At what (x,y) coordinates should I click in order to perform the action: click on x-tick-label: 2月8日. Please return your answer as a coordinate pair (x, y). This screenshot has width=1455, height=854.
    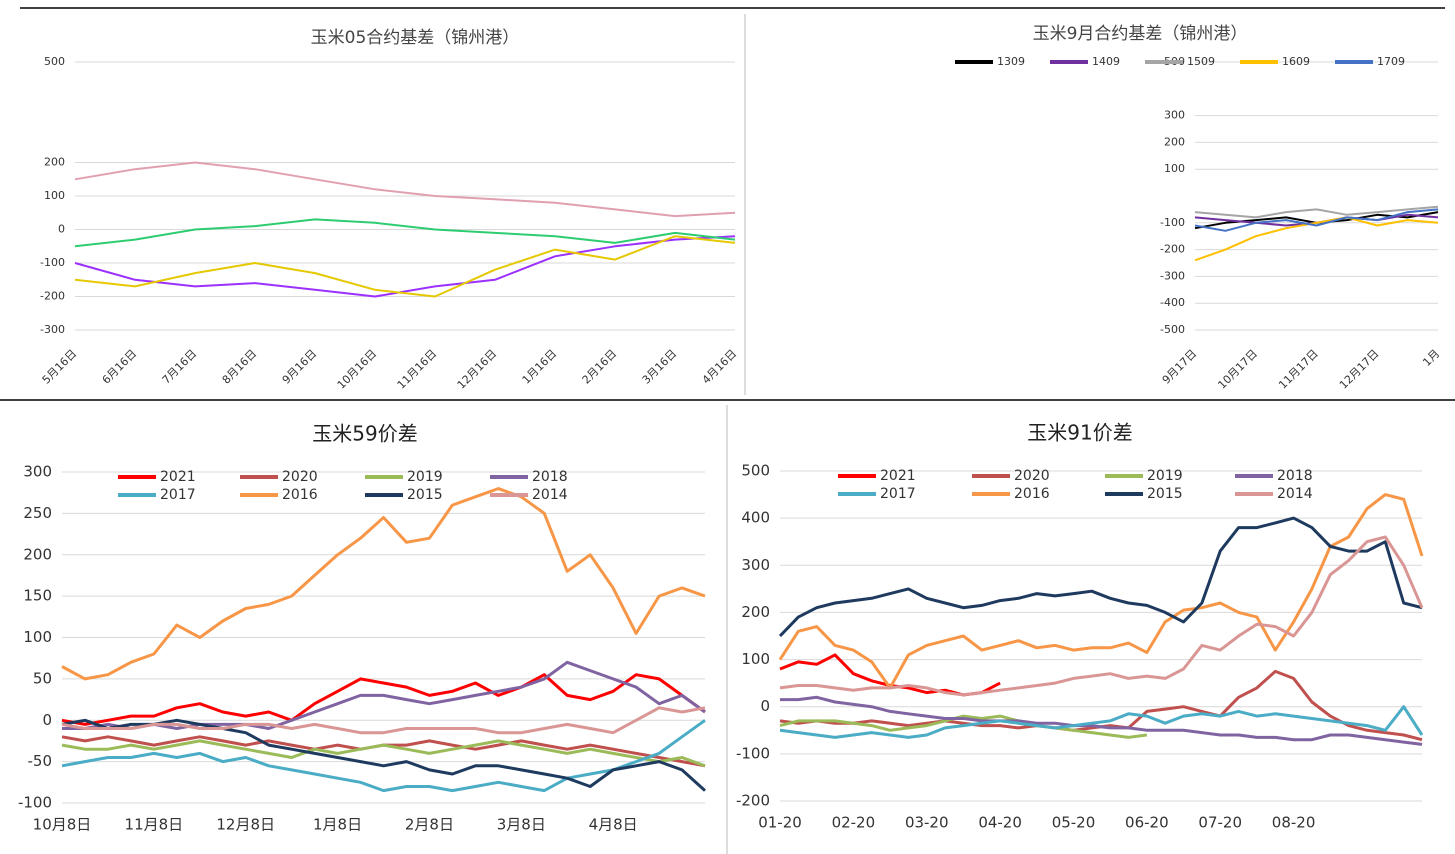
    Looking at the image, I should click on (429, 825).